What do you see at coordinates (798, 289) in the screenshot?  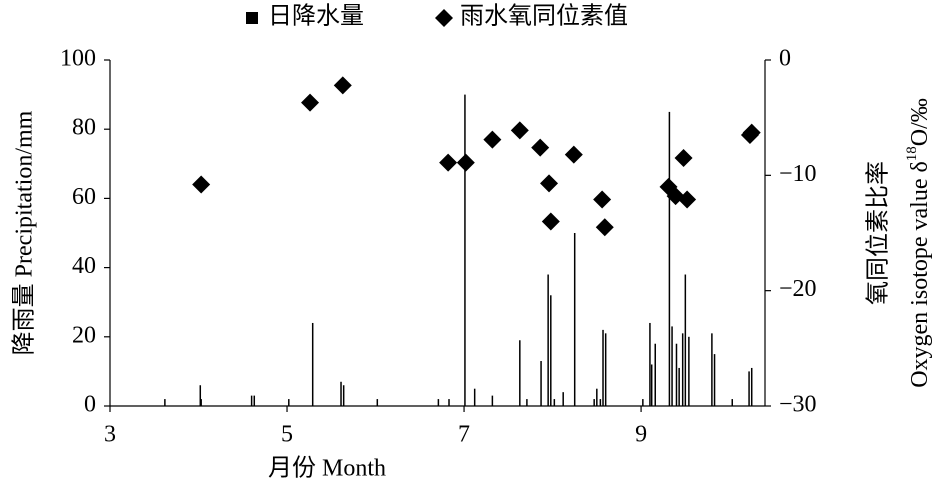 I see `y2-tick-label: −20` at bounding box center [798, 289].